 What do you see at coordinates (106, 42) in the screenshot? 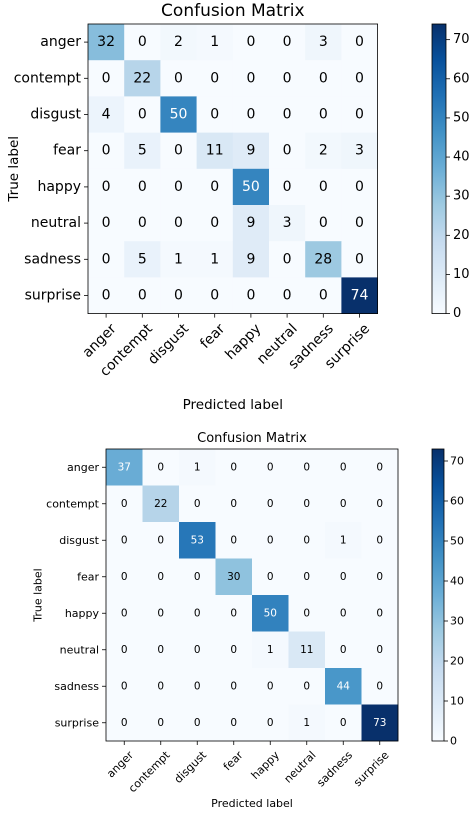
I see `cell-value-label: 32` at bounding box center [106, 42].